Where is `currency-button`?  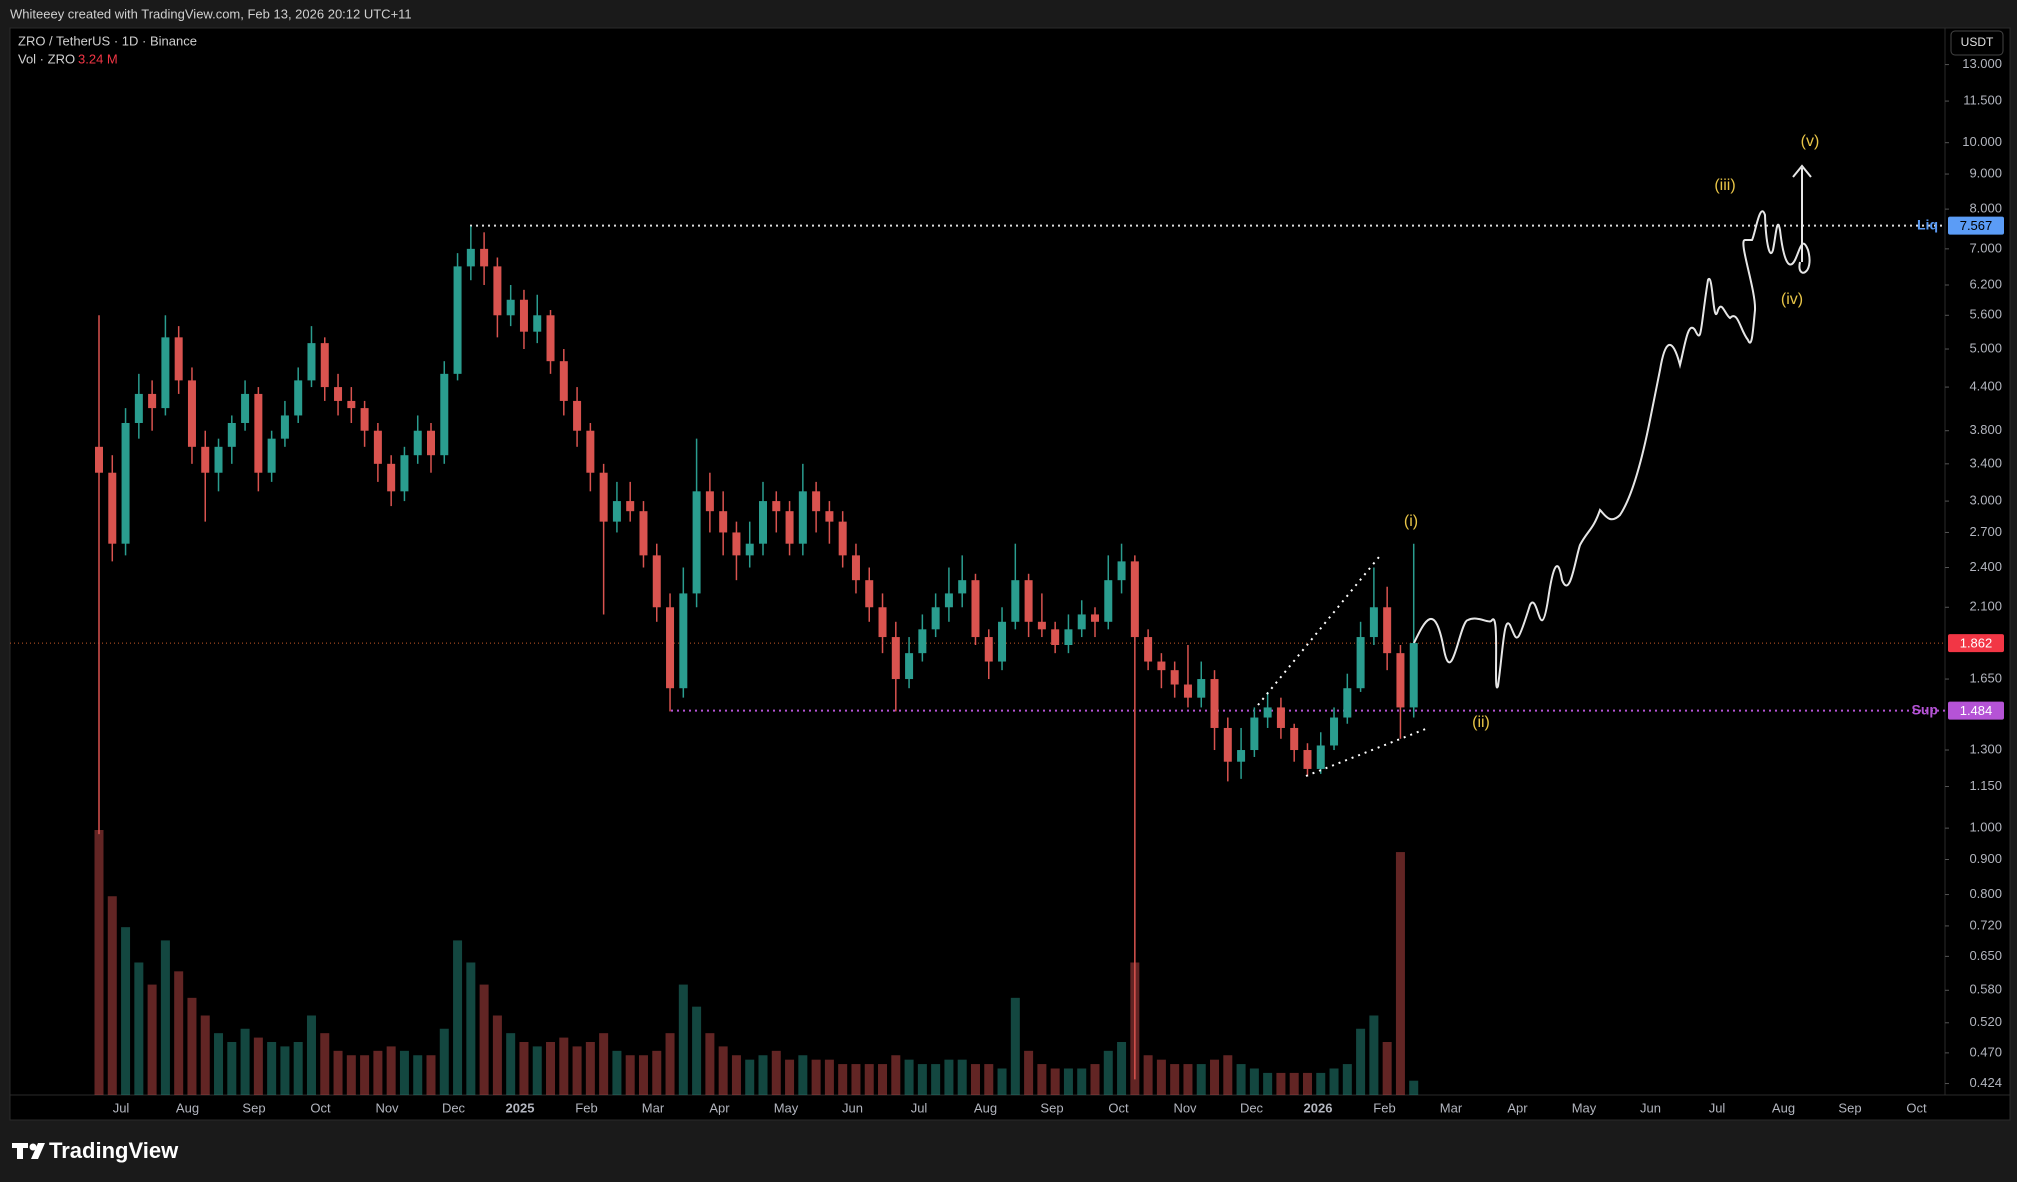 currency-button is located at coordinates (1977, 43).